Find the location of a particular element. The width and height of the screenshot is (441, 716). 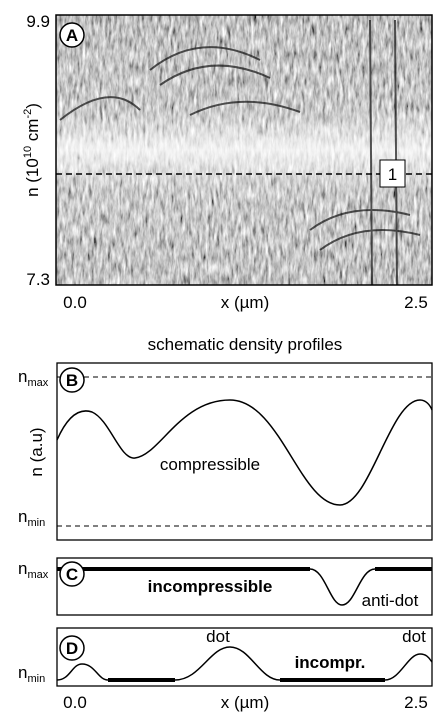

panel-label: A is located at coordinates (72, 35).